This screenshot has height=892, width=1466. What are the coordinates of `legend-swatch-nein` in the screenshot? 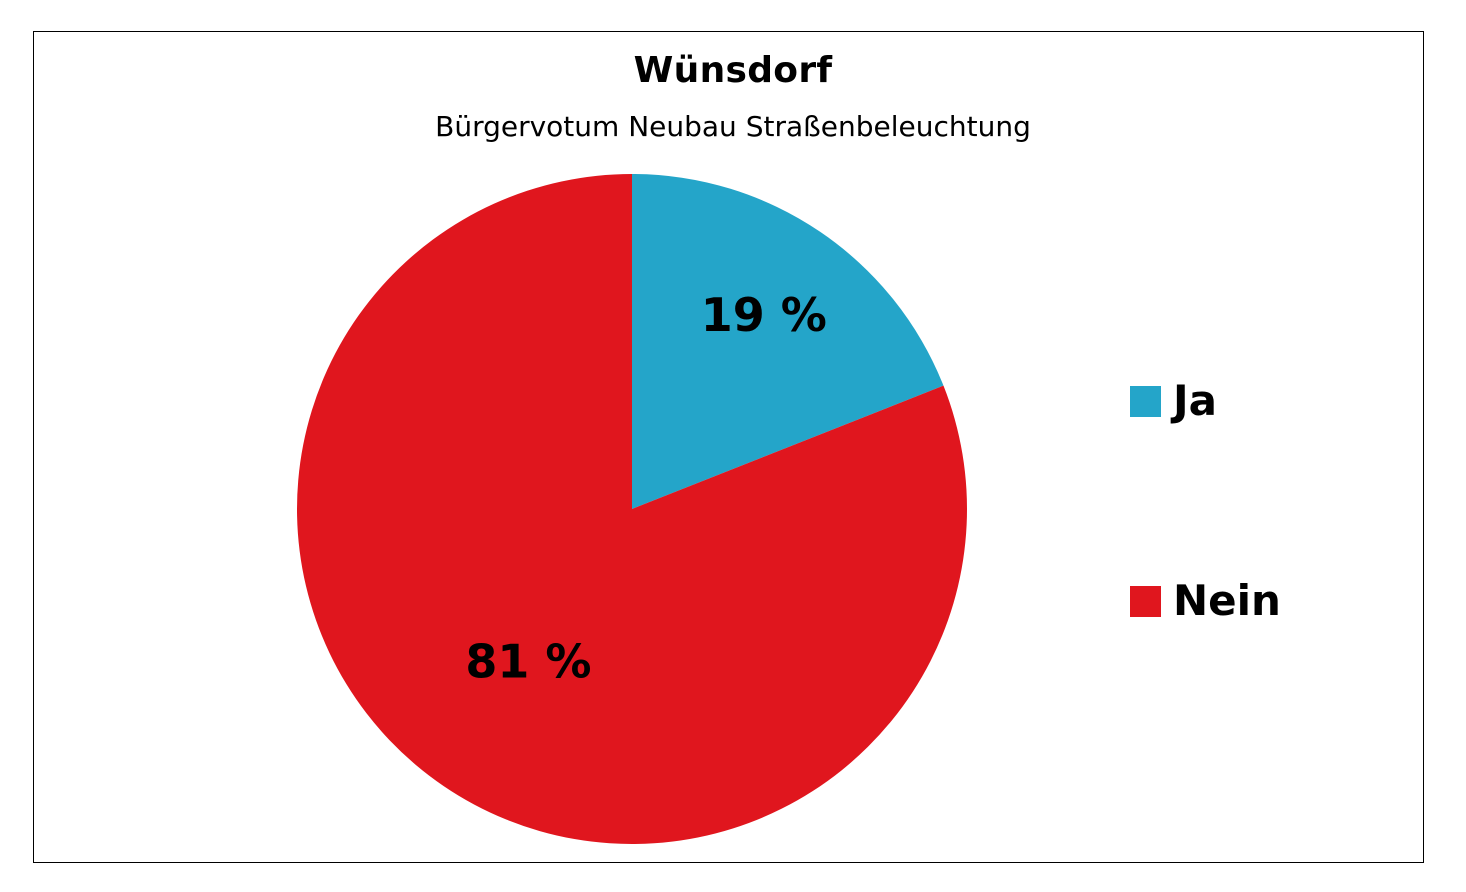 It's located at (1145, 601).